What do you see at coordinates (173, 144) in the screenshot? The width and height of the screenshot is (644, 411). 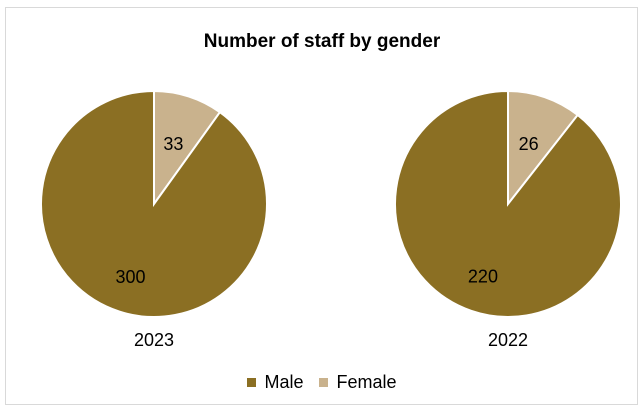 I see `data-label-2023-female: 33` at bounding box center [173, 144].